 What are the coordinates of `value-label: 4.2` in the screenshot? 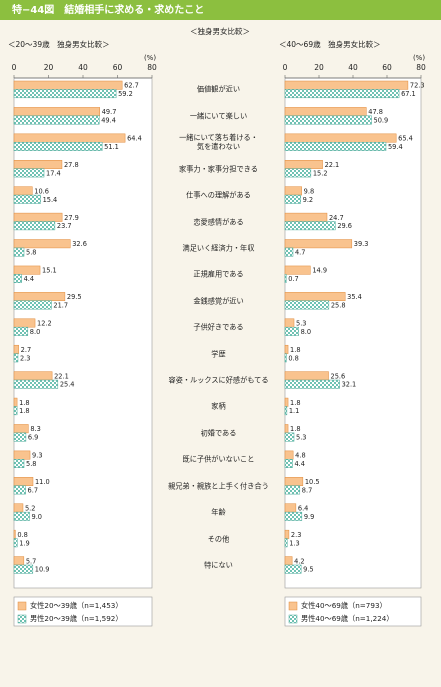 It's located at (299, 561).